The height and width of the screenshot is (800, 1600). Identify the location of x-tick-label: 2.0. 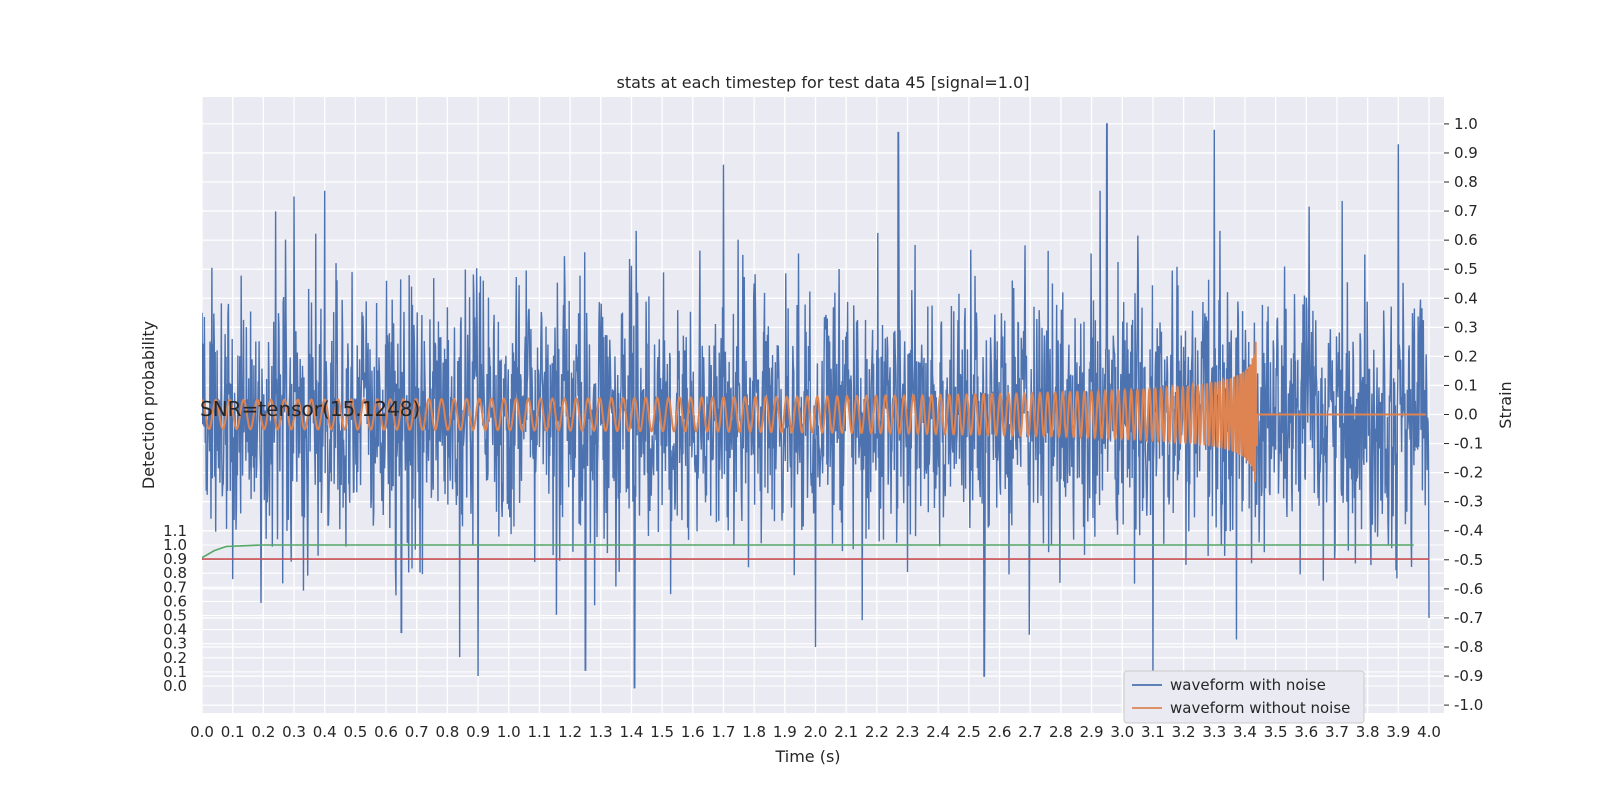
(816, 732).